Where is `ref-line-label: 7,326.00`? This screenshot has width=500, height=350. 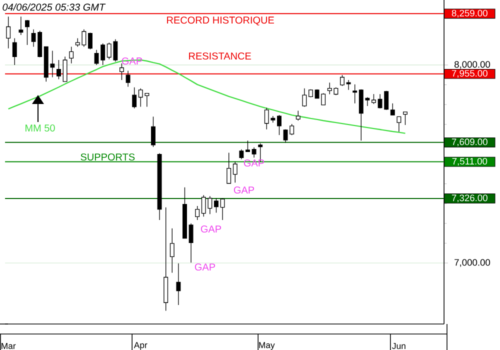
ref-line-label: 7,326.00 is located at coordinates (470, 198).